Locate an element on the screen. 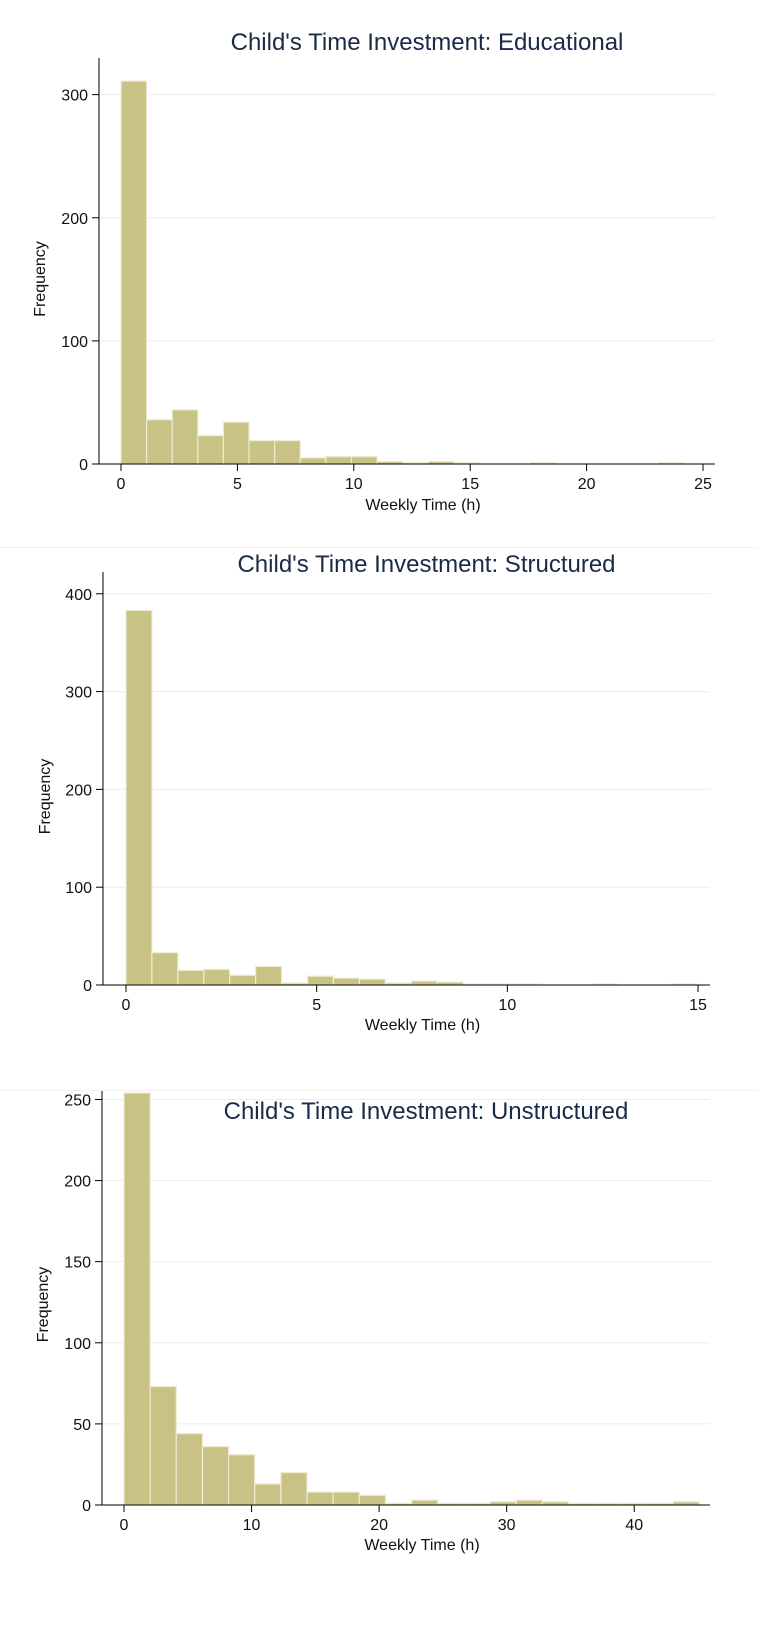 Image resolution: width=758 pixels, height=1650 pixels. chart-title: Child's Time Investment: Educational is located at coordinates (427, 42).